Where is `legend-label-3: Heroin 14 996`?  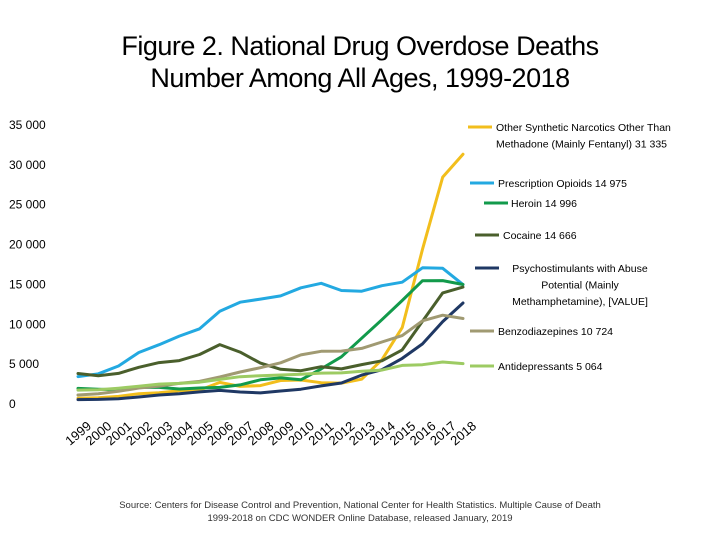 legend-label-3: Heroin 14 996 is located at coordinates (544, 204).